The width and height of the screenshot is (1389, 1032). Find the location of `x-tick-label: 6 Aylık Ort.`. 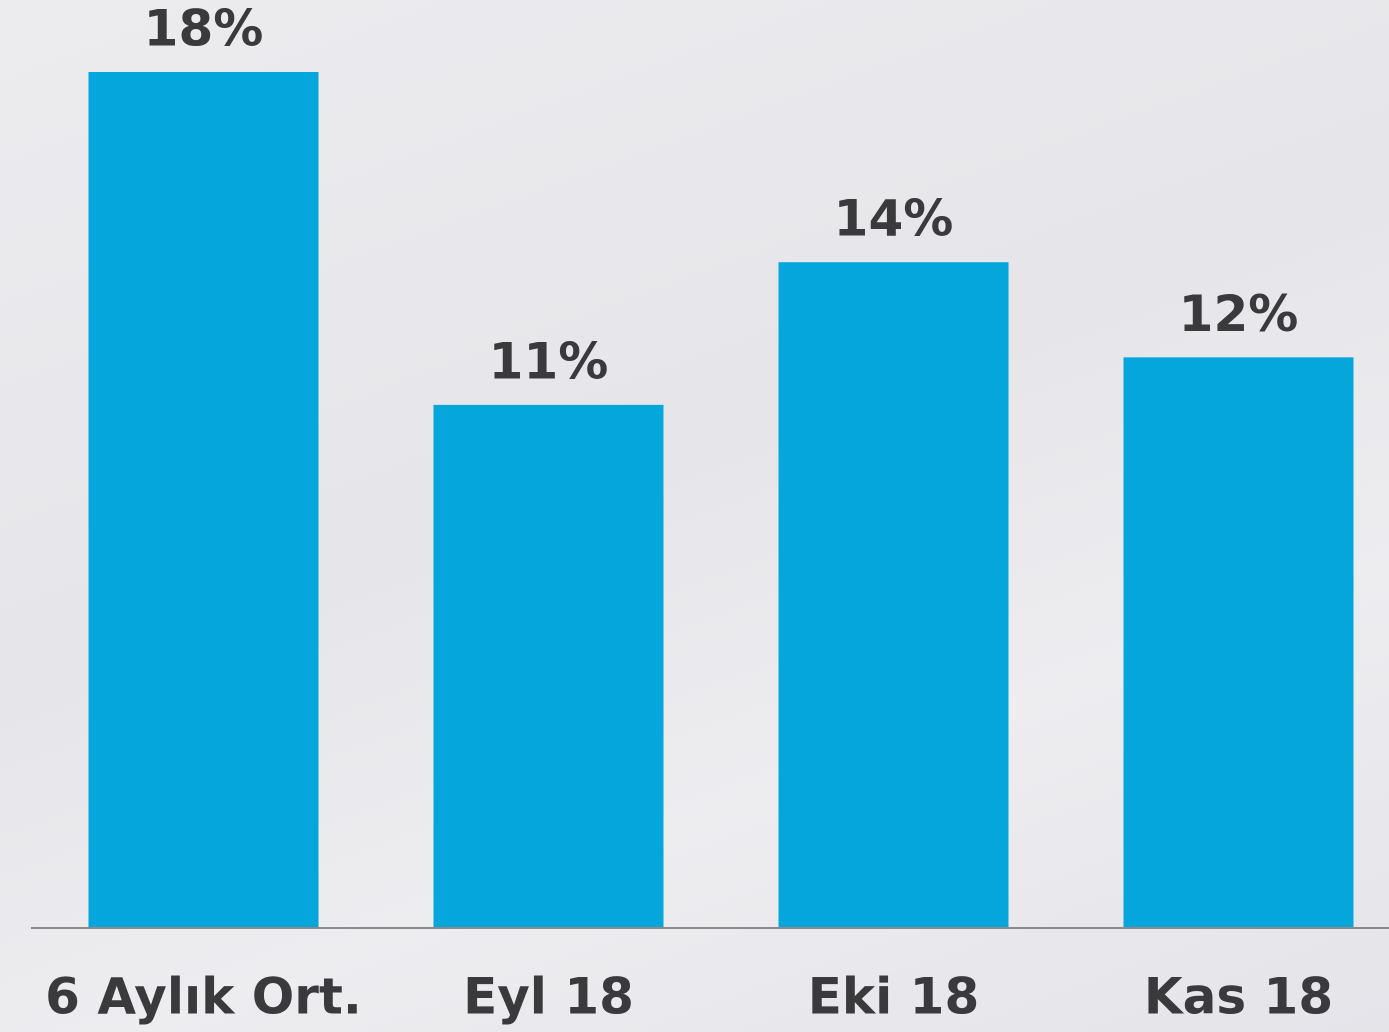

x-tick-label: 6 Aylık Ort. is located at coordinates (203, 997).